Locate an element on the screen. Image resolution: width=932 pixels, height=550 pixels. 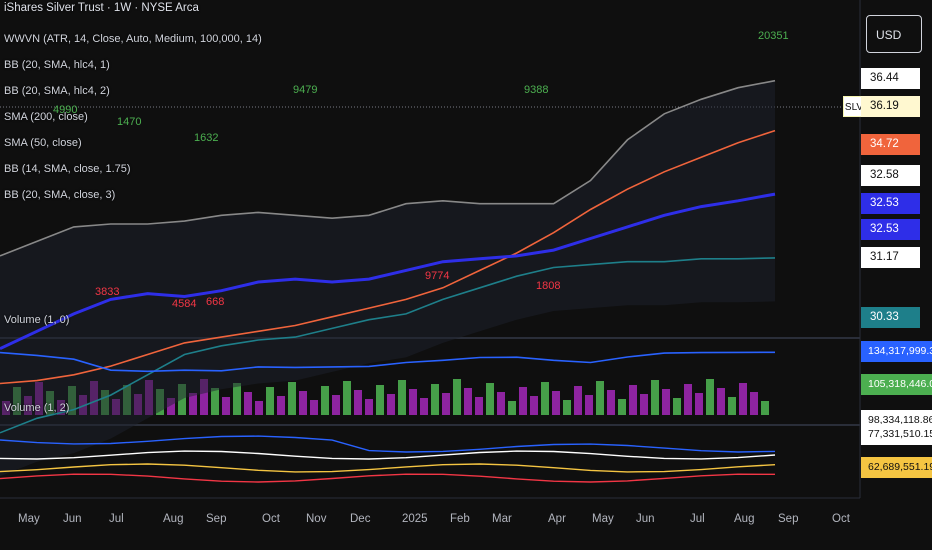
renko-label: 1808 is located at coordinates (548, 286).